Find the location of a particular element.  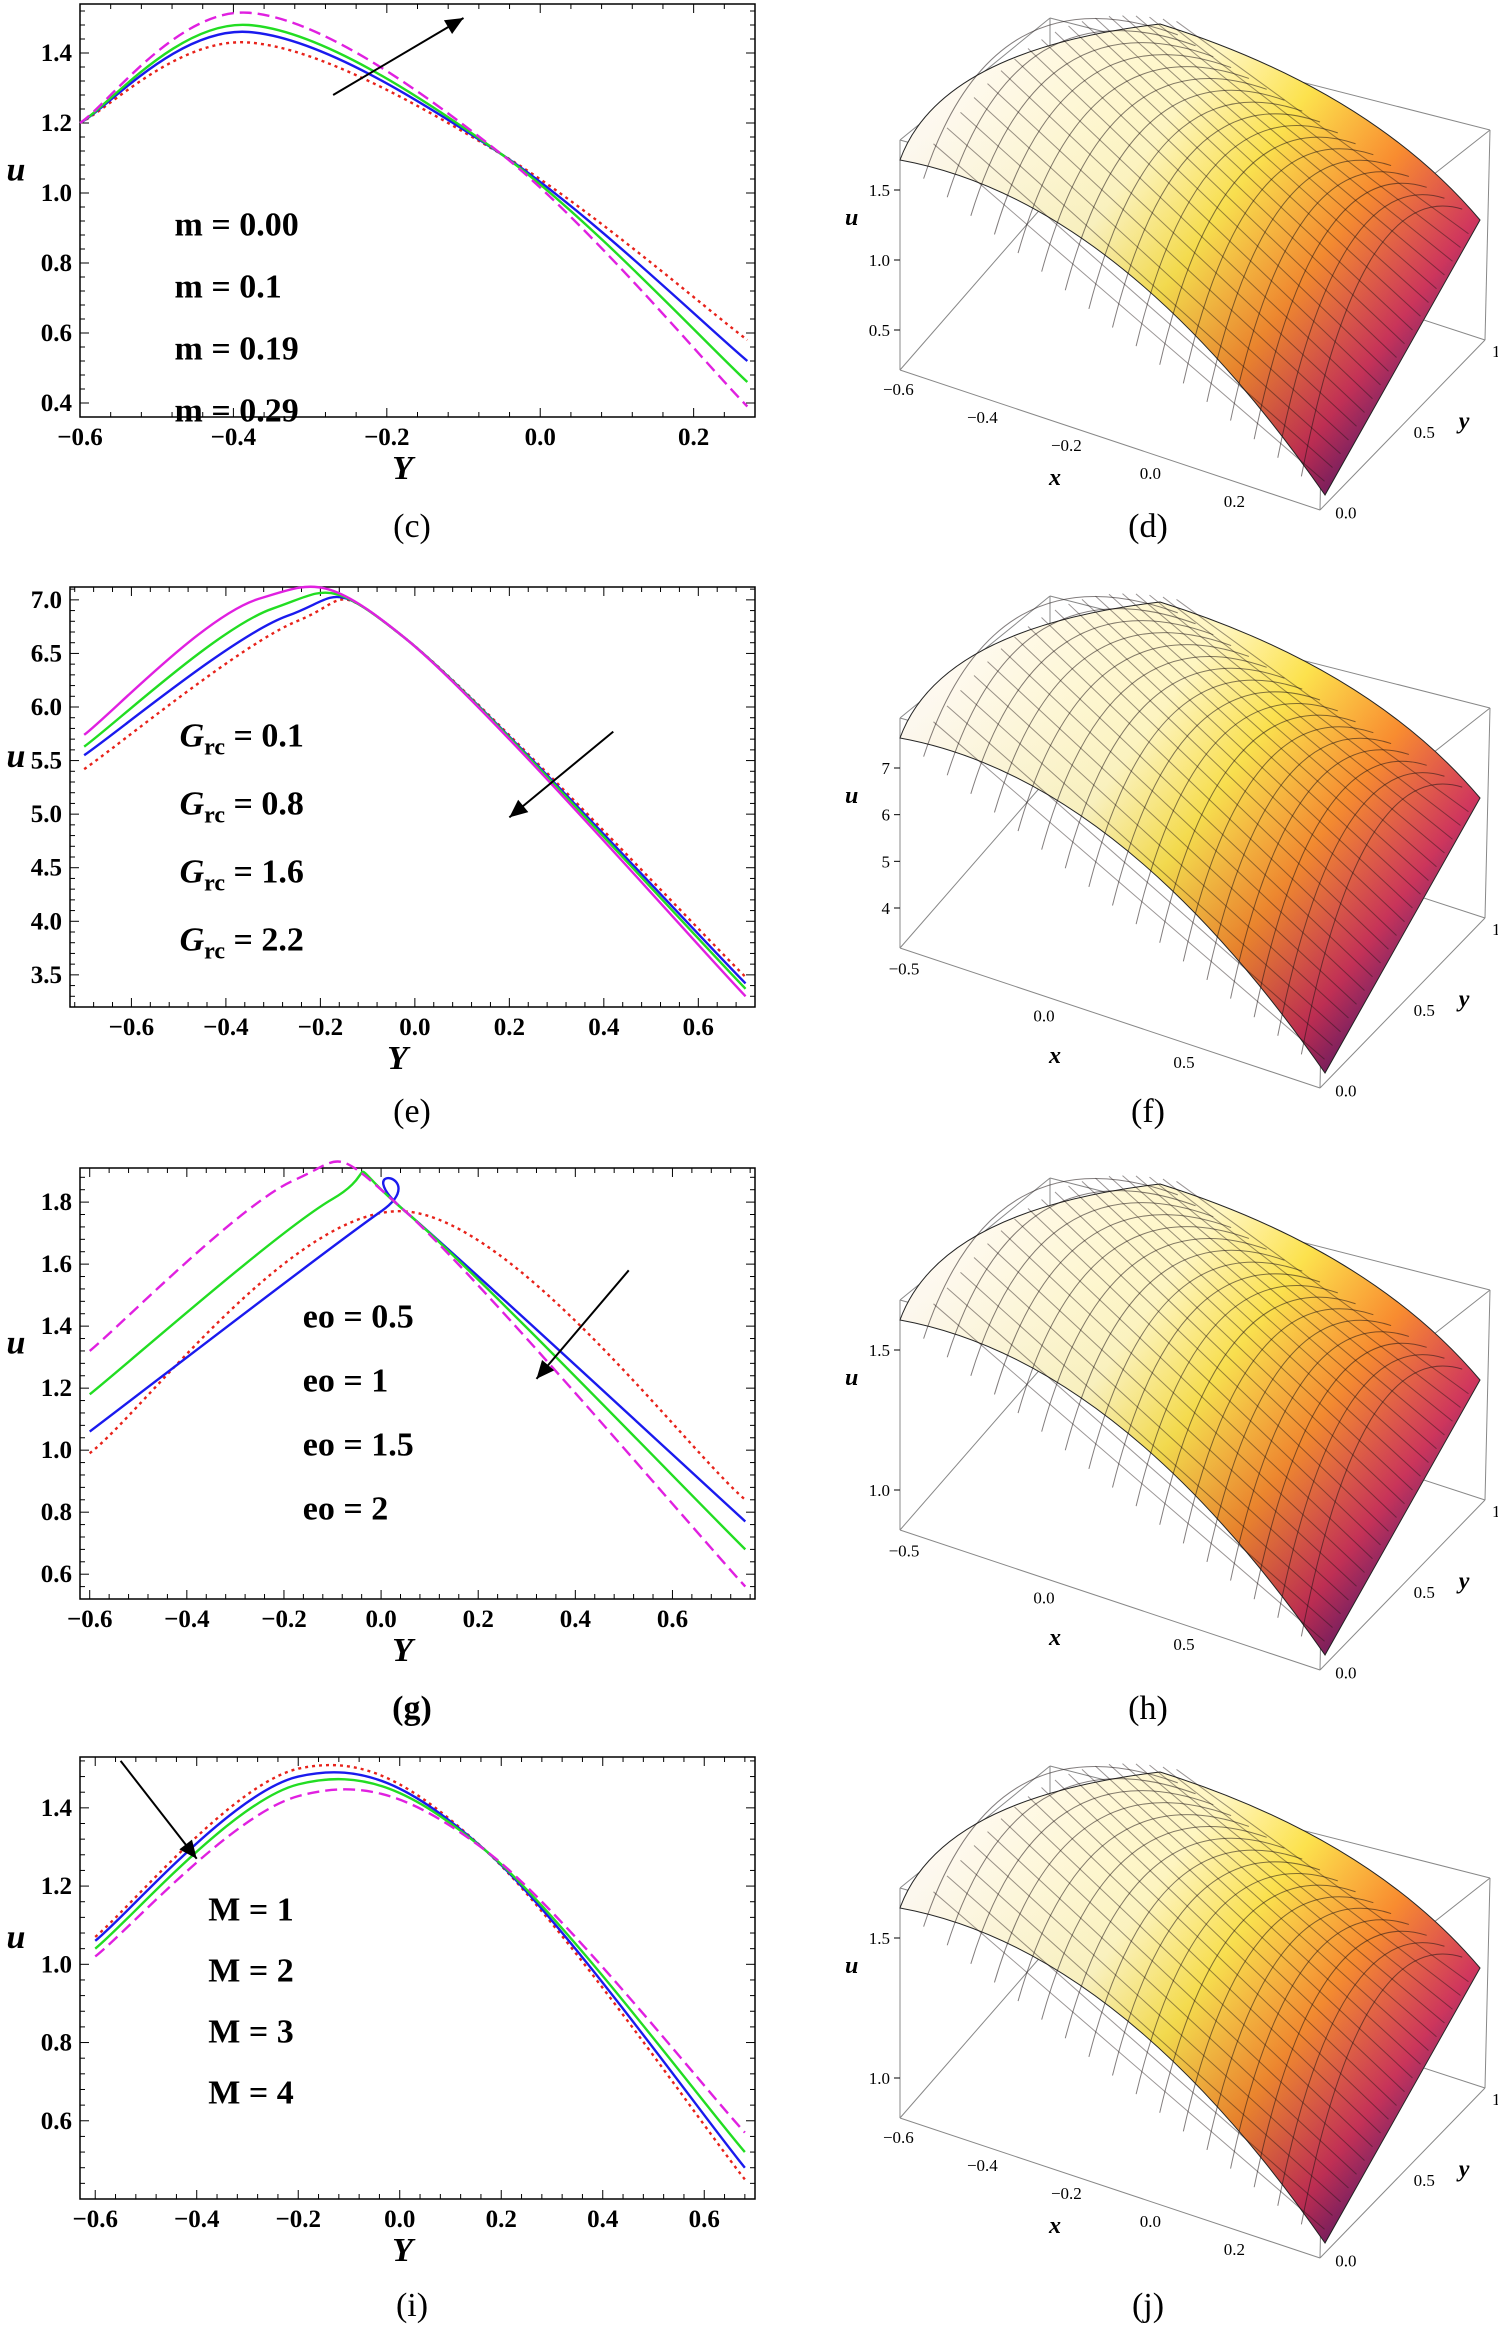

x-axis-label: Y is located at coordinates (399, 1058).